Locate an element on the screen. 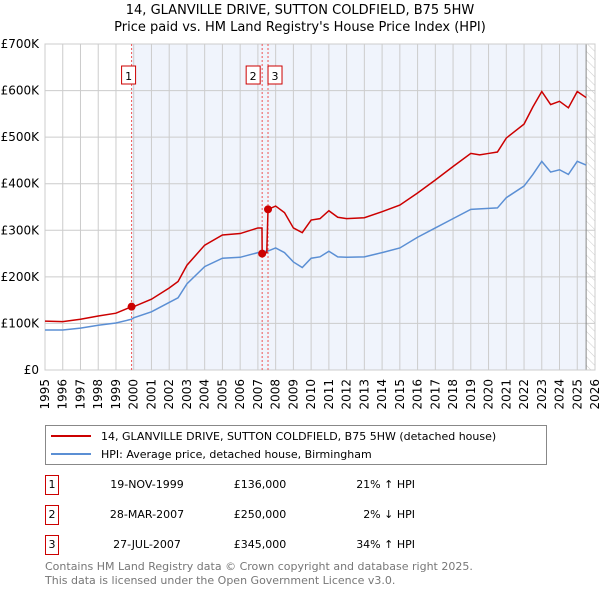 The image size is (600, 590). x-tick-label: 2021 is located at coordinates (506, 394).